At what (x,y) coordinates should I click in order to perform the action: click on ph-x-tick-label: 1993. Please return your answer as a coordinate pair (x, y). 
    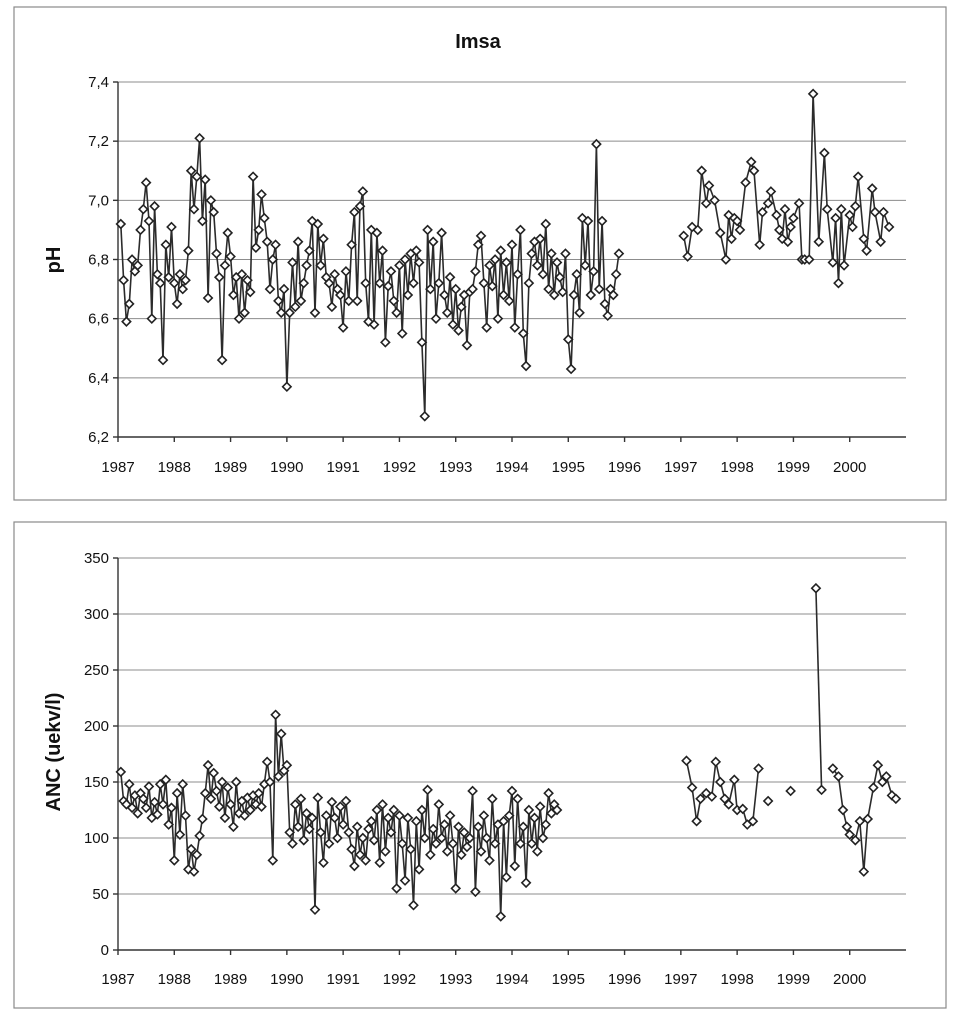
    Looking at the image, I should click on (455, 467).